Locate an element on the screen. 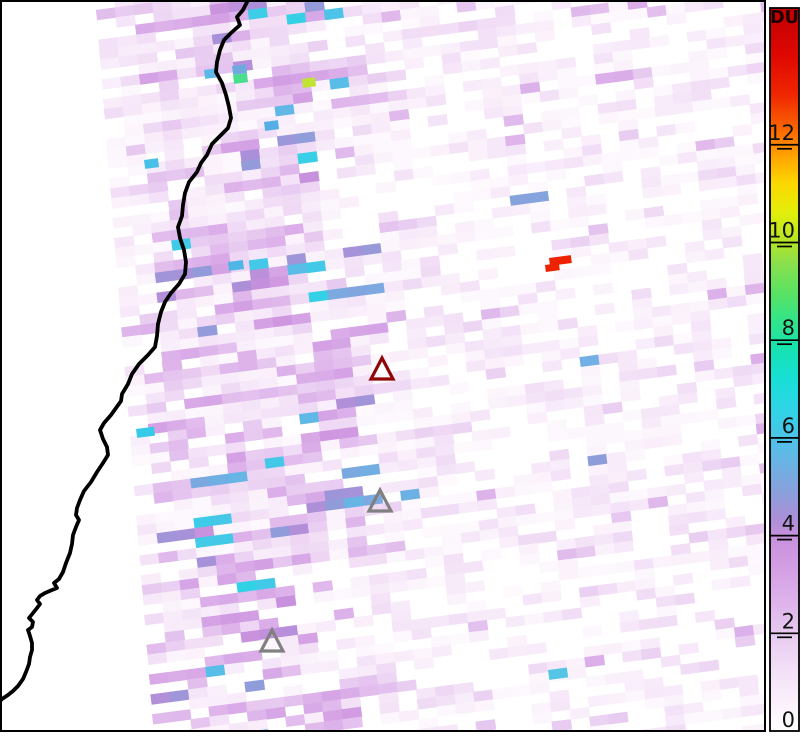  volcano-triangle-gray-lower is located at coordinates (272, 639).